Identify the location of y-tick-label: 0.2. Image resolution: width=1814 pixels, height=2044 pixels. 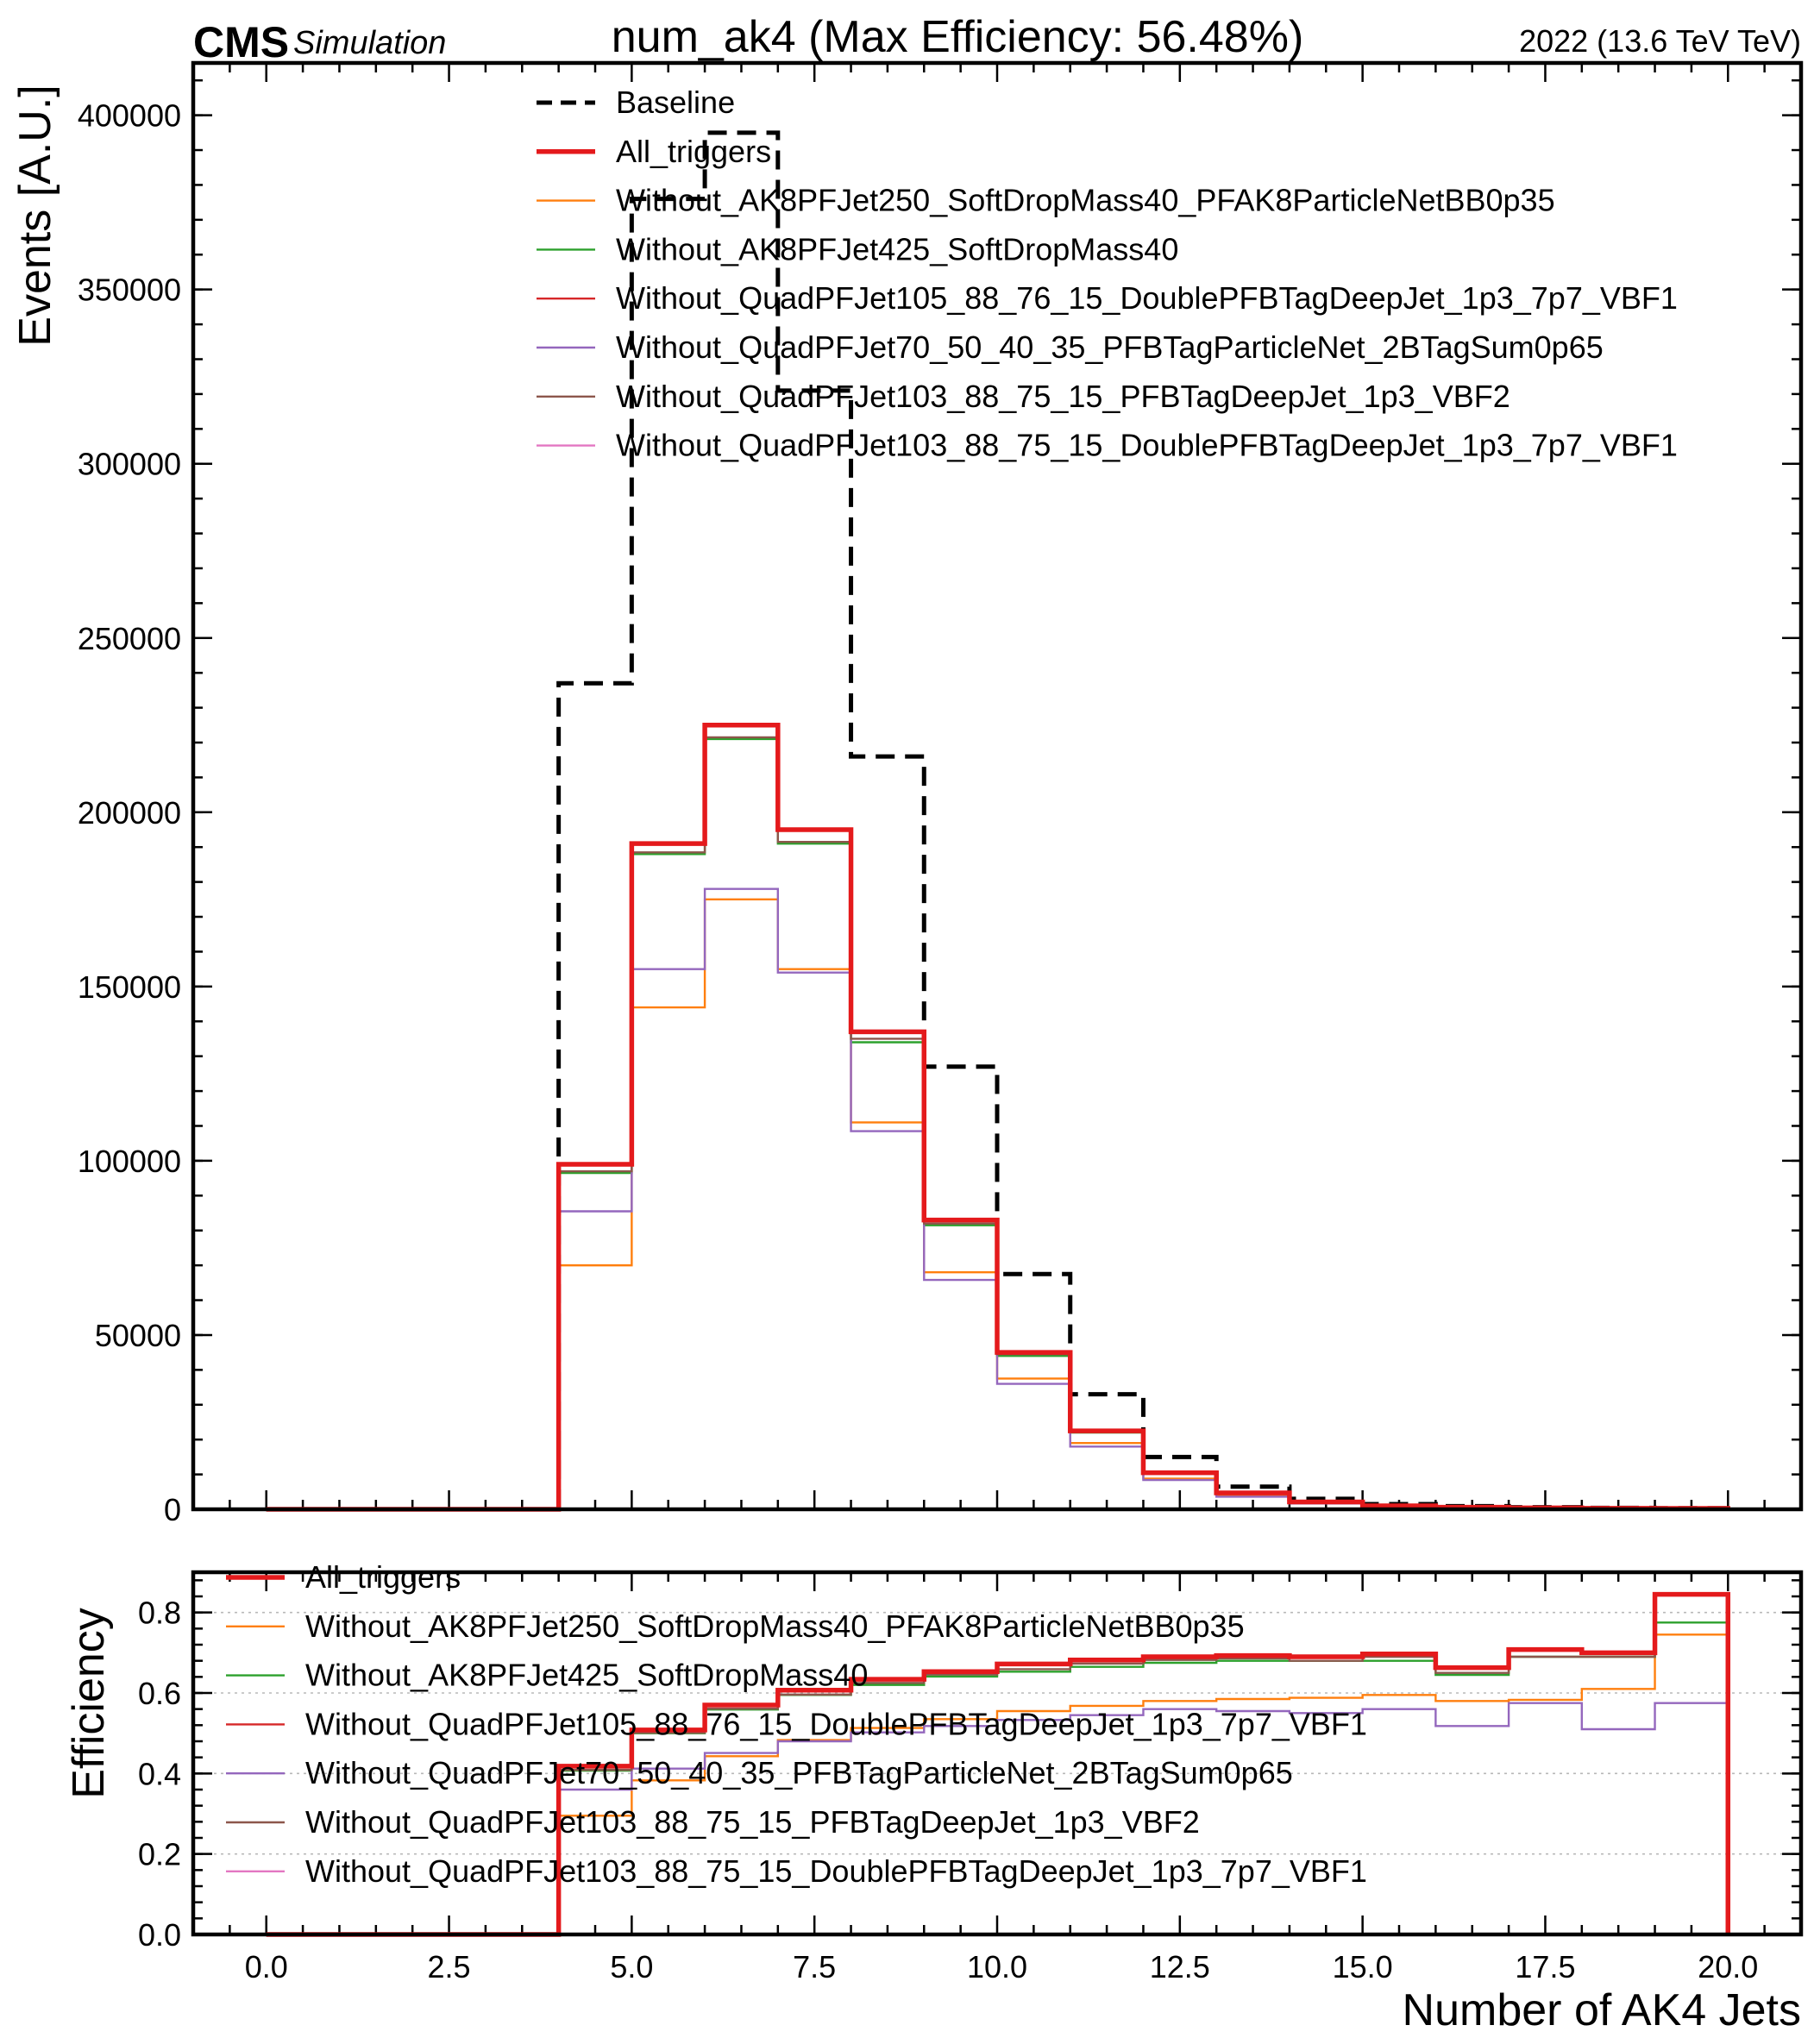
(159, 1854).